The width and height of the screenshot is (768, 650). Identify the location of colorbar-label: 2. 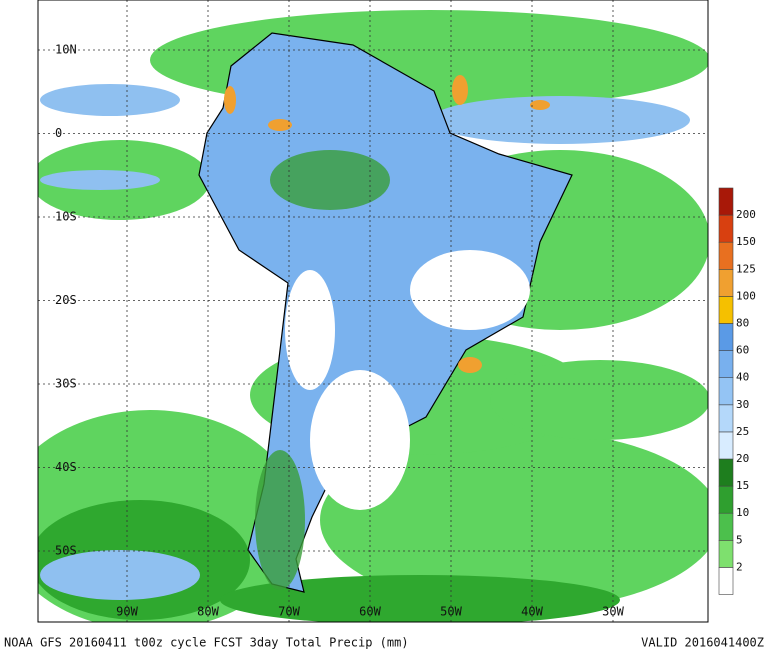
(739, 566).